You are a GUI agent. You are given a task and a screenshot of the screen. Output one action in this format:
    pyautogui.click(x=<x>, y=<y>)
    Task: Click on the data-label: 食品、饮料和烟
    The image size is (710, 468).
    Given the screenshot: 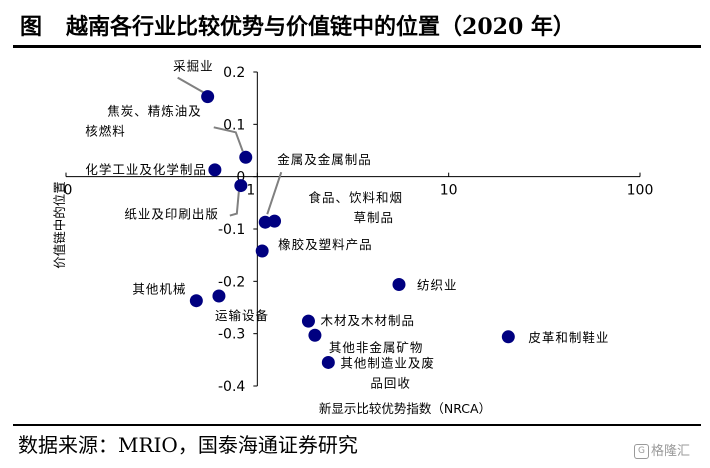 What is the action you would take?
    pyautogui.click(x=356, y=197)
    